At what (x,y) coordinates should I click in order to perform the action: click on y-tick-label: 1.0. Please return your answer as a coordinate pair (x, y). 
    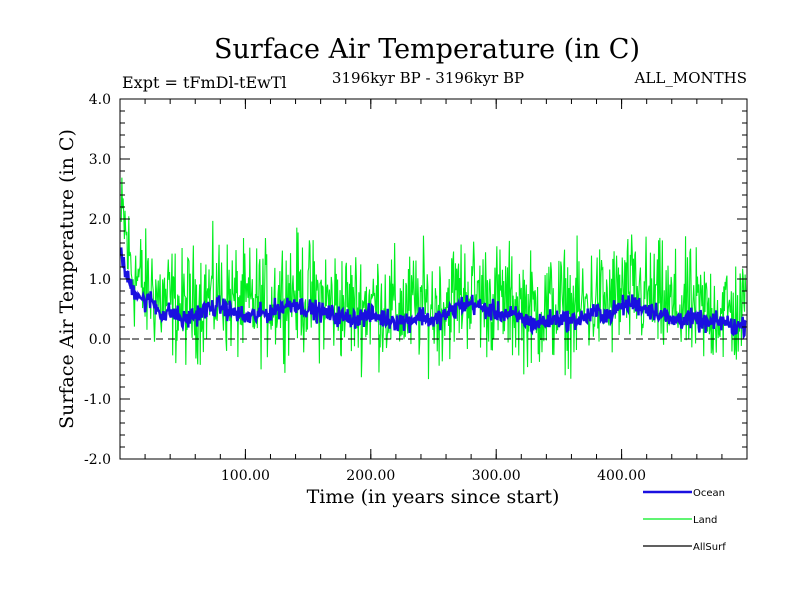
    Looking at the image, I should click on (100, 280).